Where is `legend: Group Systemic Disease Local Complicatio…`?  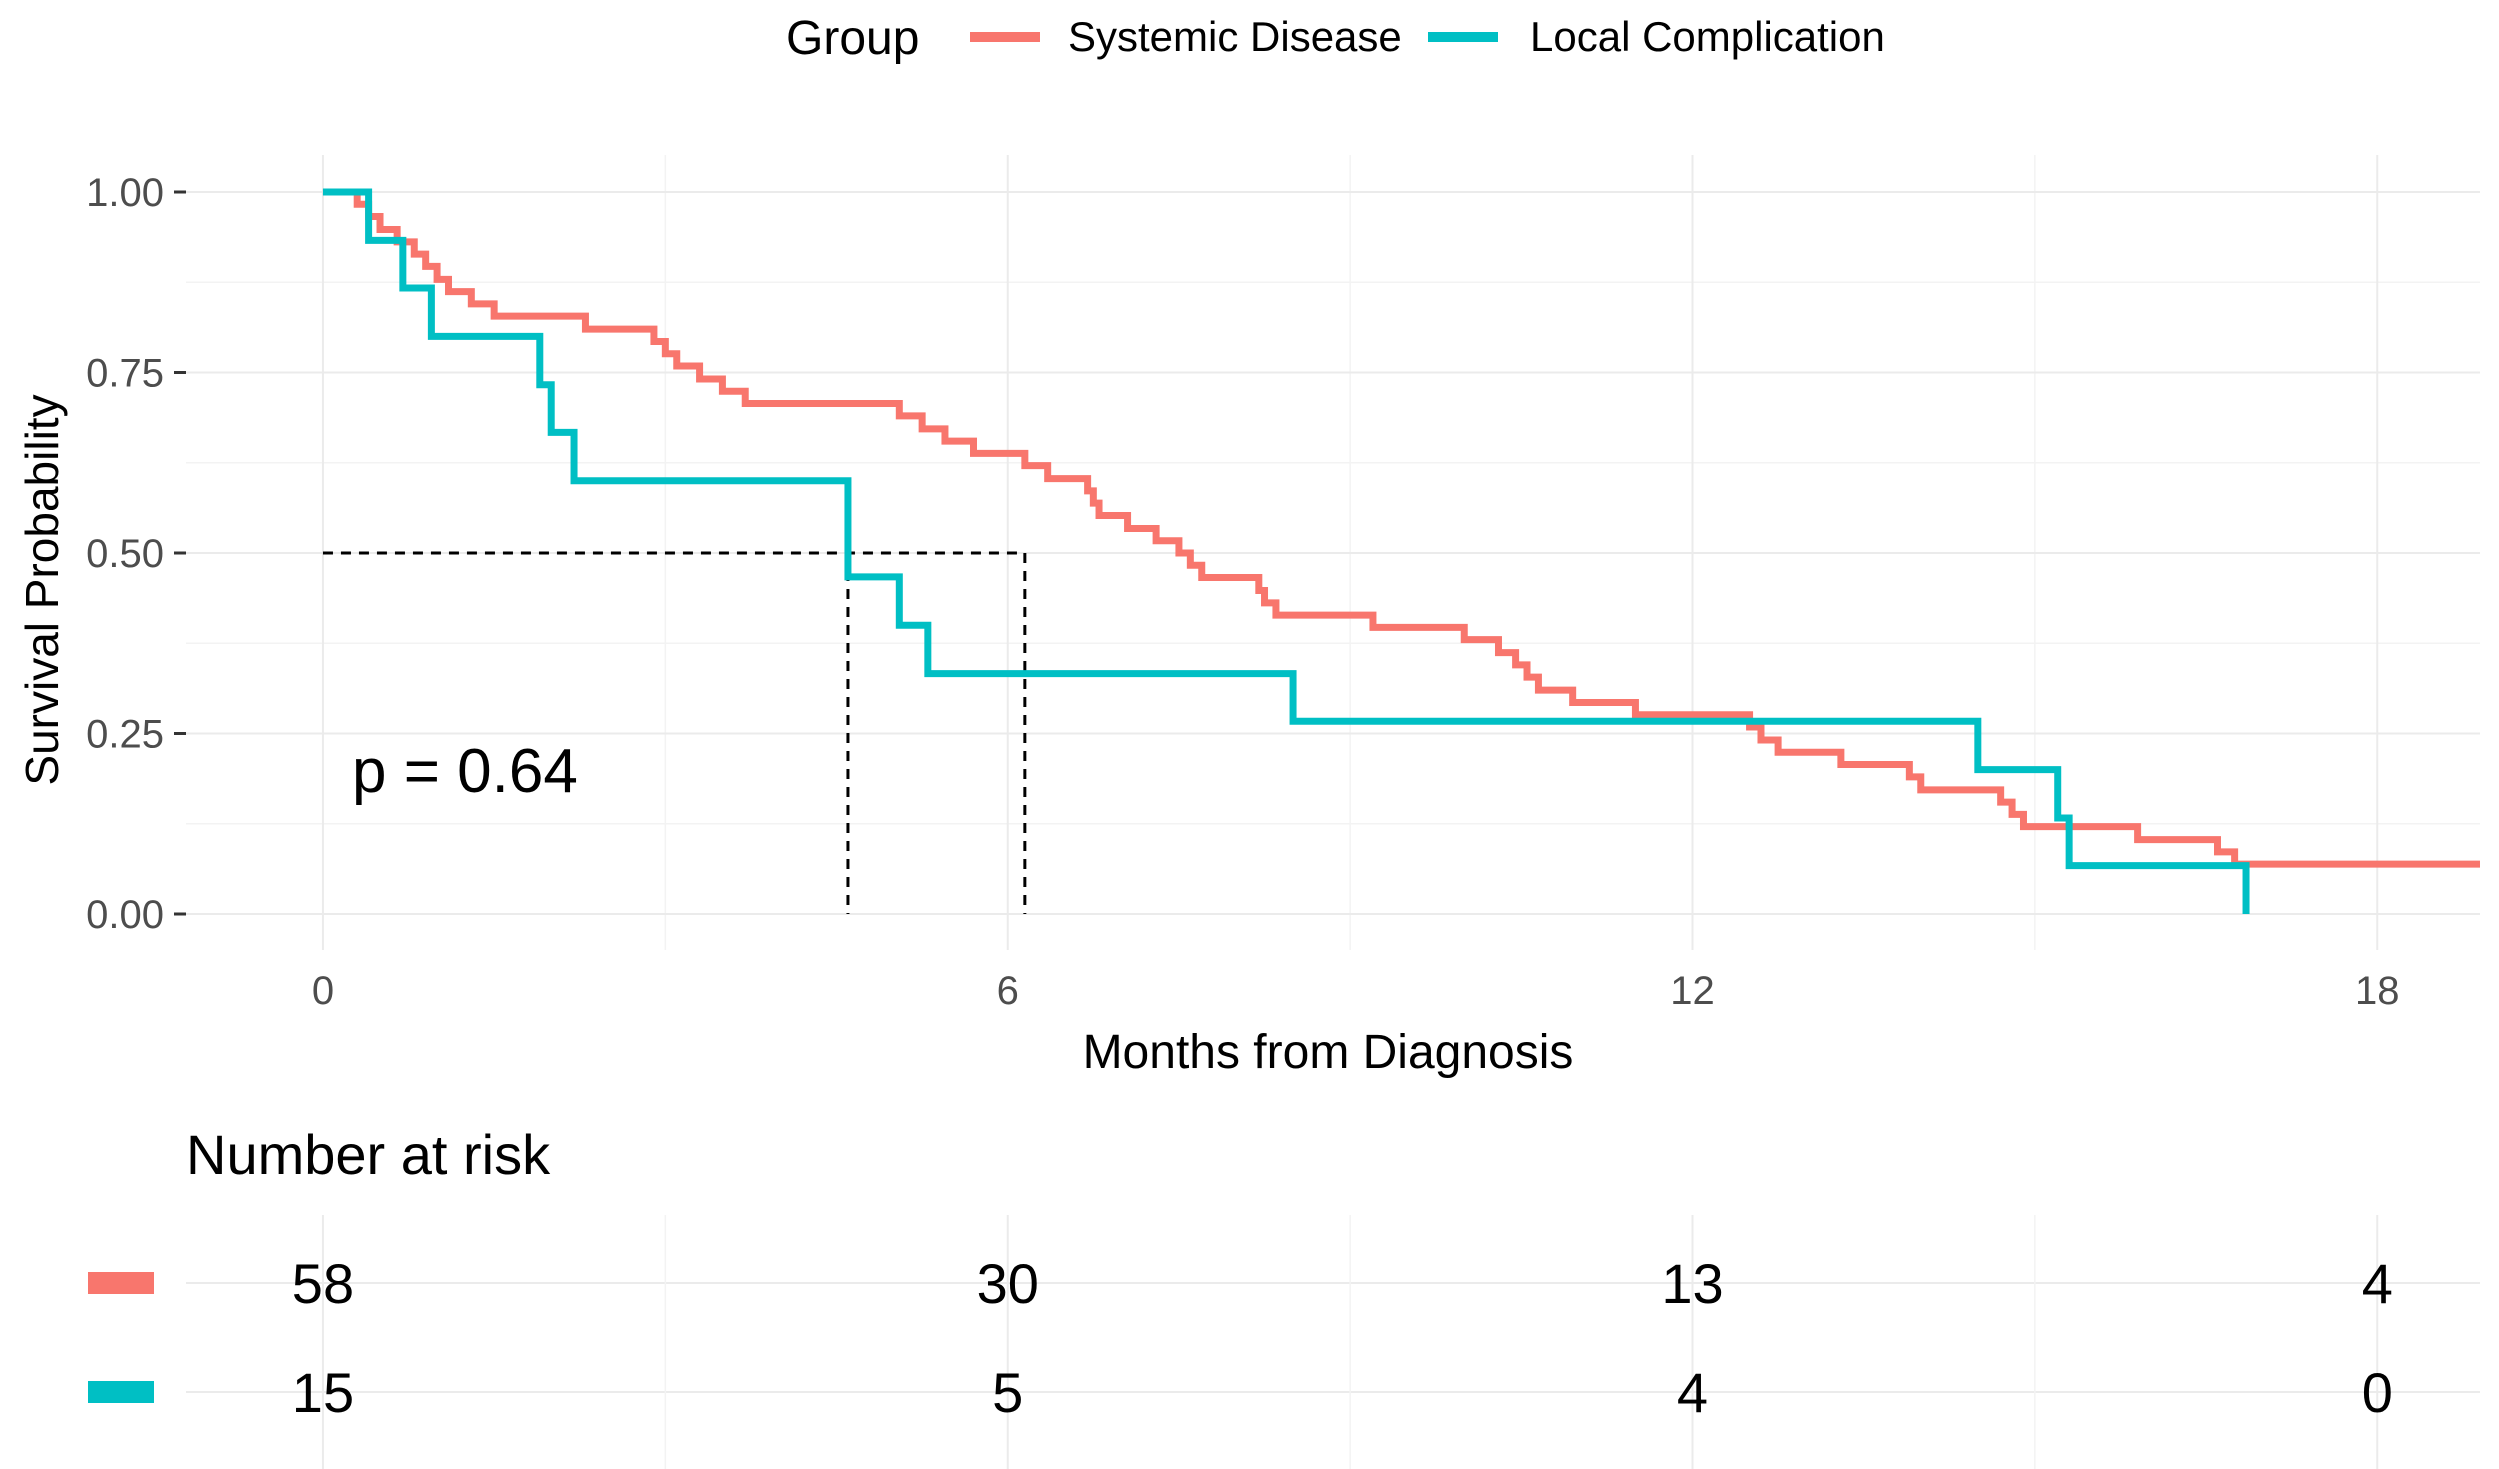 legend: Group Systemic Disease Local Complicatio… is located at coordinates (1335, 38).